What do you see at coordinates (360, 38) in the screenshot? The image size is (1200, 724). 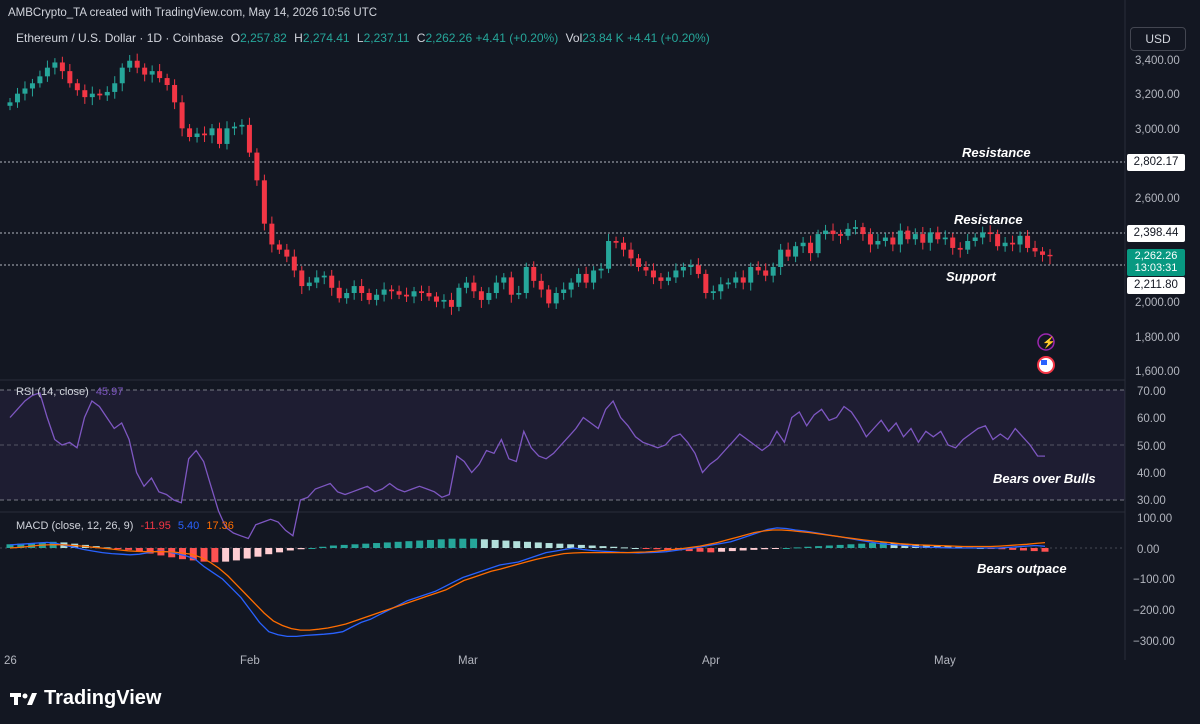 I see `low-label: L` at bounding box center [360, 38].